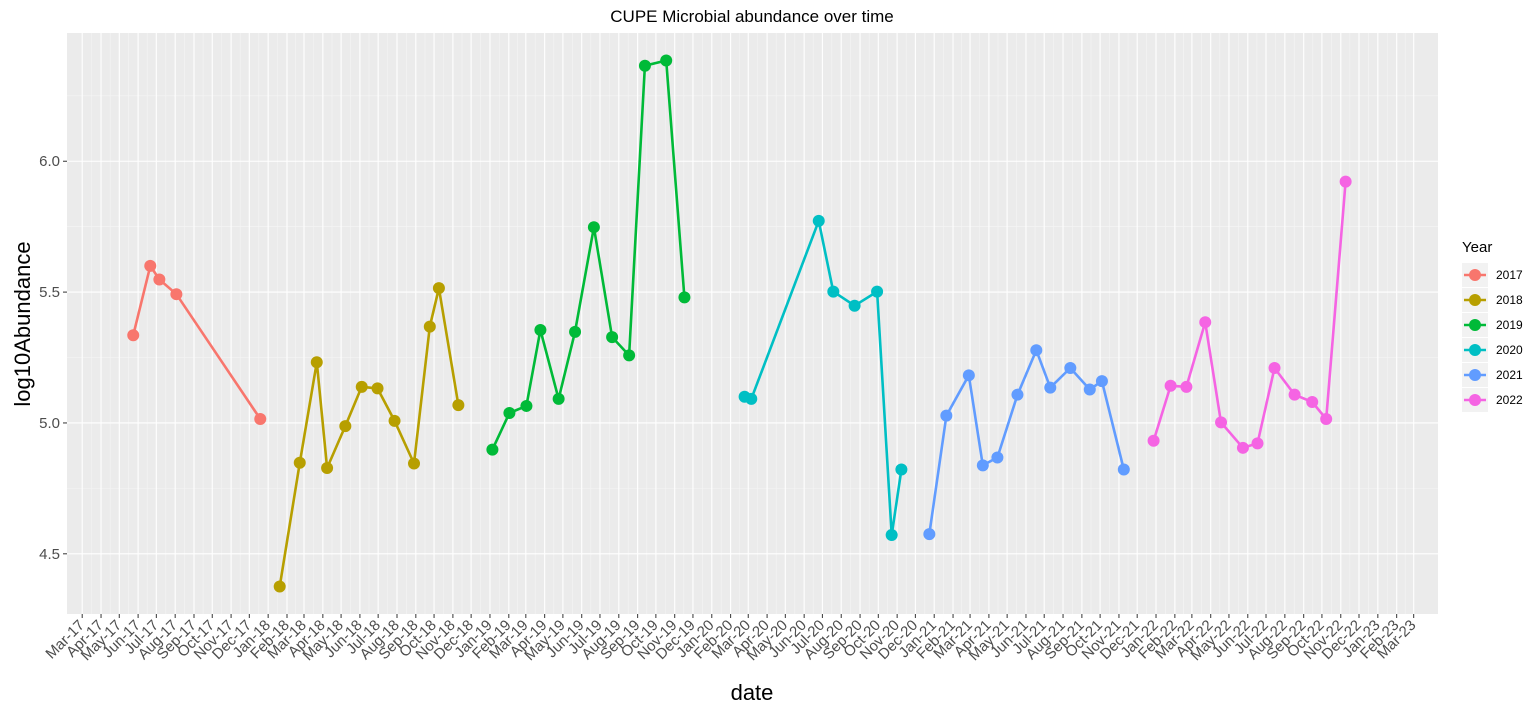 The image size is (1540, 712). Describe the element at coordinates (22, 323) in the screenshot. I see `y-axis-title: log10Abundance` at that location.